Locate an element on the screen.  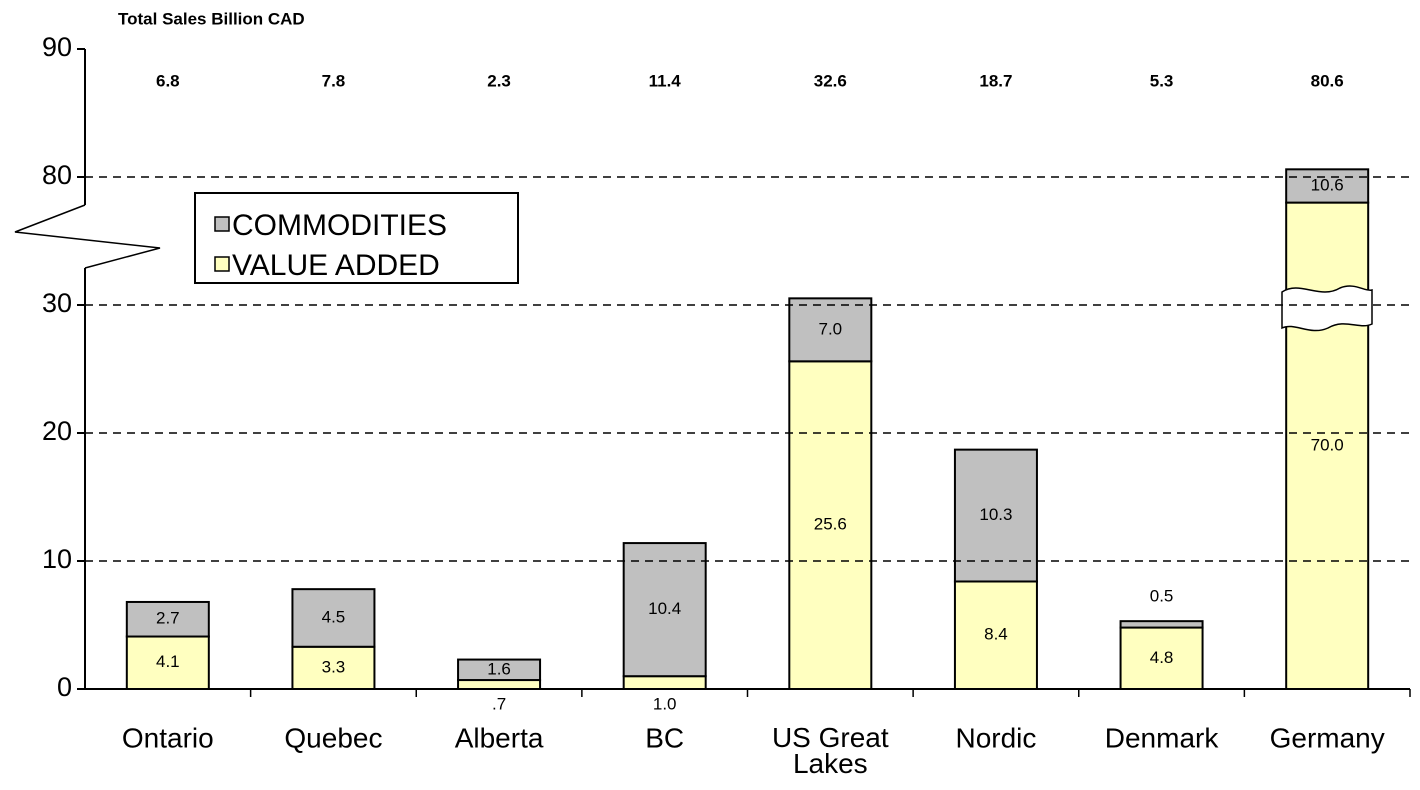
value-label: 7.0 is located at coordinates (830, 328).